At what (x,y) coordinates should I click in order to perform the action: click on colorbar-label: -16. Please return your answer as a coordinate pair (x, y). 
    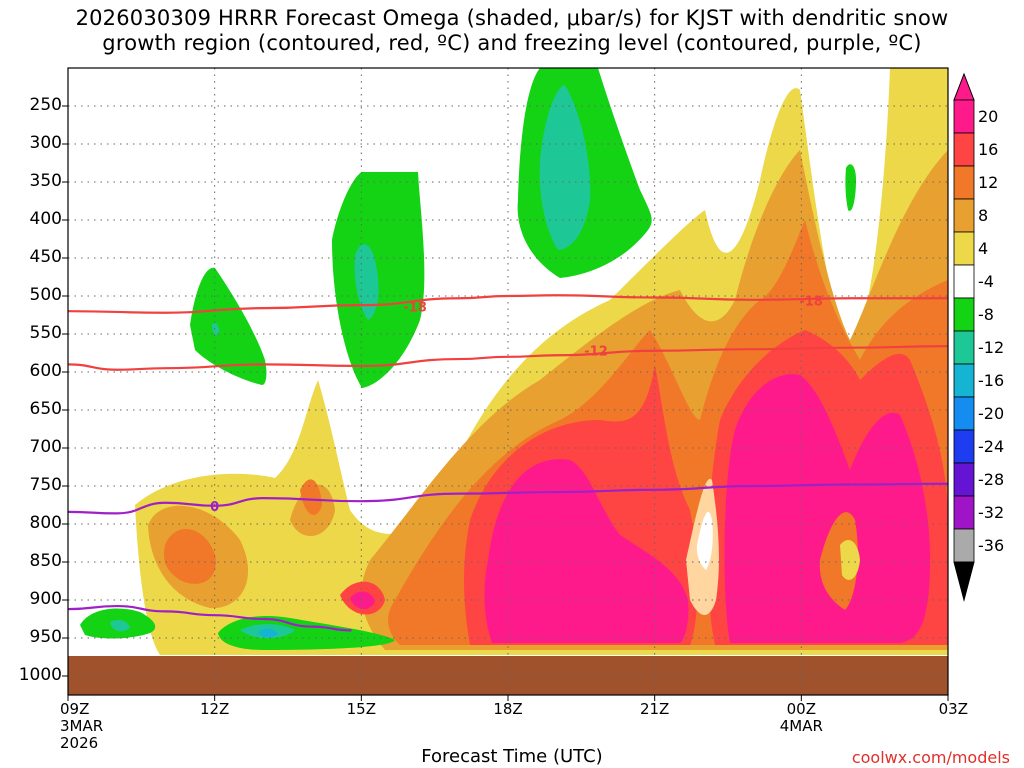
    Looking at the image, I should click on (991, 380).